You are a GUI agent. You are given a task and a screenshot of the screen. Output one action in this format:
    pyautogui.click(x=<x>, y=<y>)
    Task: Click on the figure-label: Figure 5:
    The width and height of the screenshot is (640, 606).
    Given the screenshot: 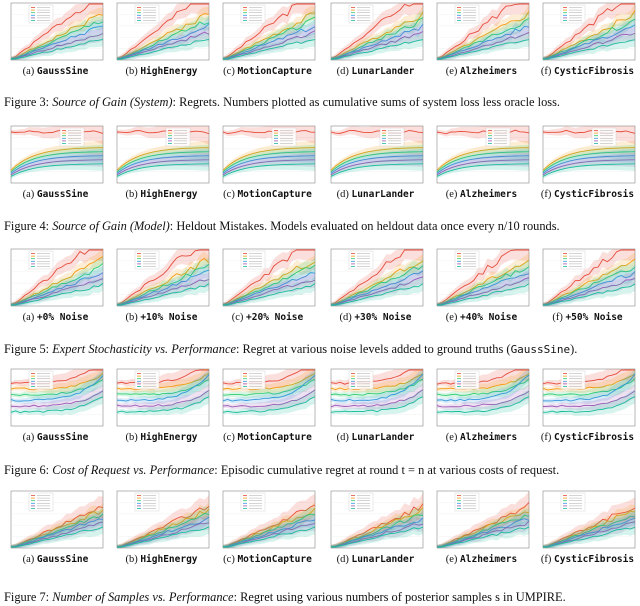 What is the action you would take?
    pyautogui.click(x=27, y=349)
    